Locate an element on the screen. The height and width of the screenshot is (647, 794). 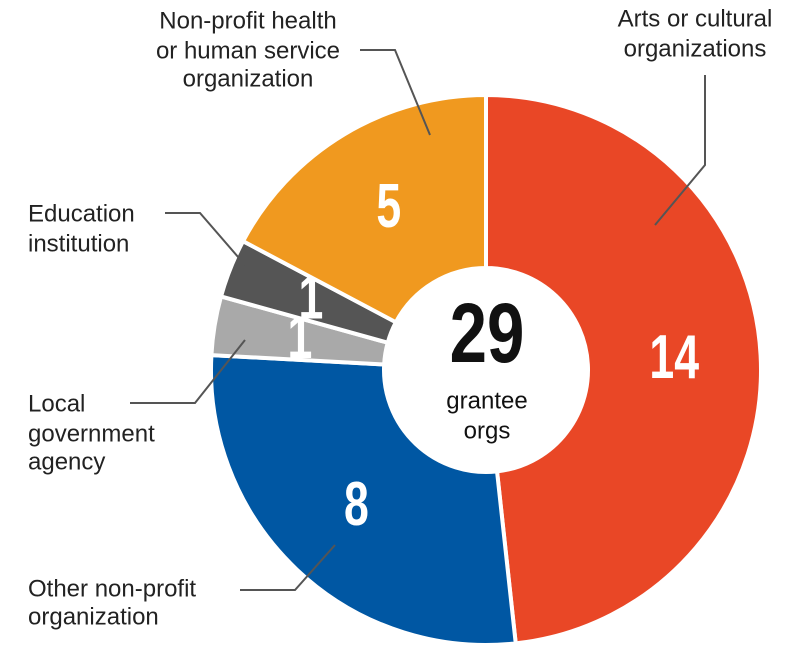
center-value: 29 is located at coordinates (487, 334).